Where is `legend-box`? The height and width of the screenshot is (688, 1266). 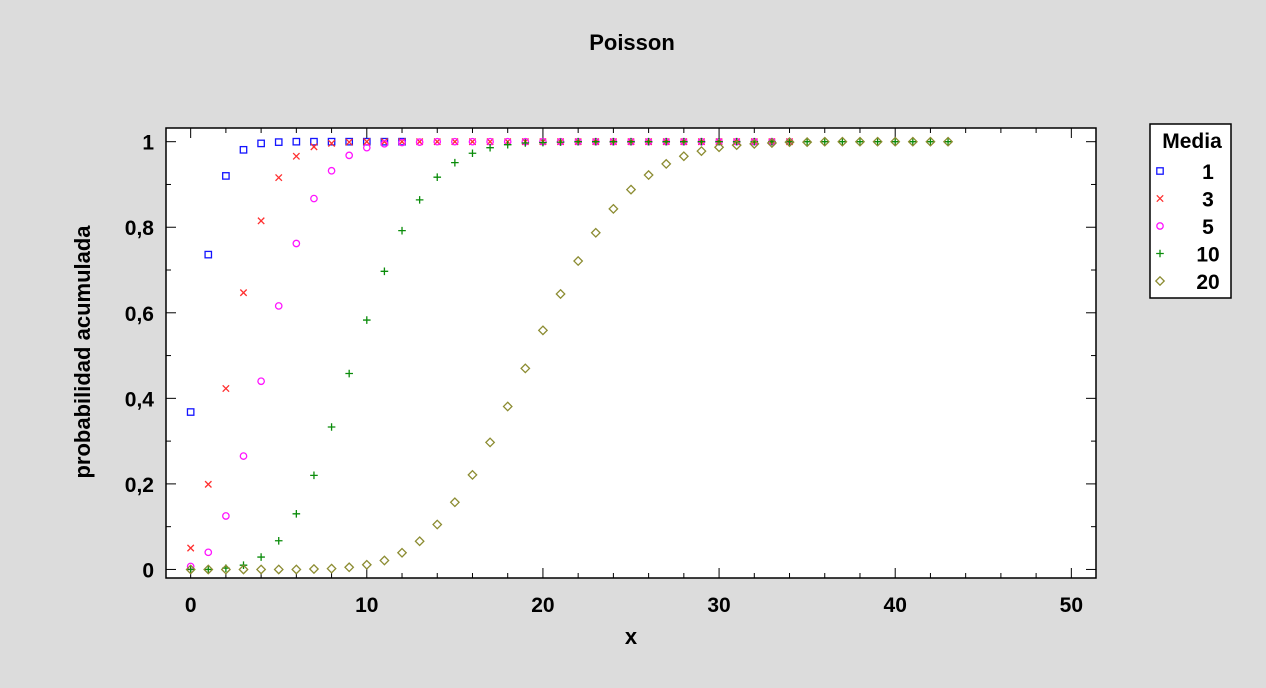
legend-box is located at coordinates (1190, 211).